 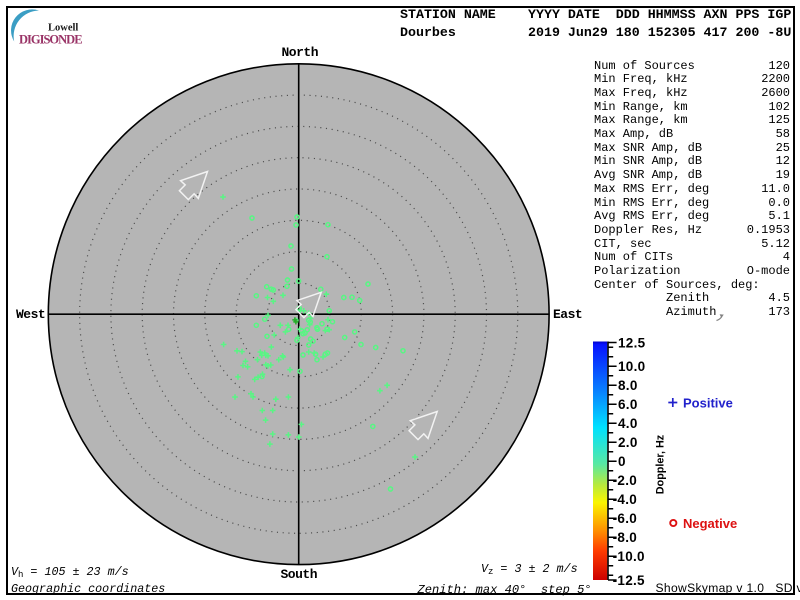 What do you see at coordinates (63, 28) in the screenshot?
I see `svg-text: Lowell` at bounding box center [63, 28].